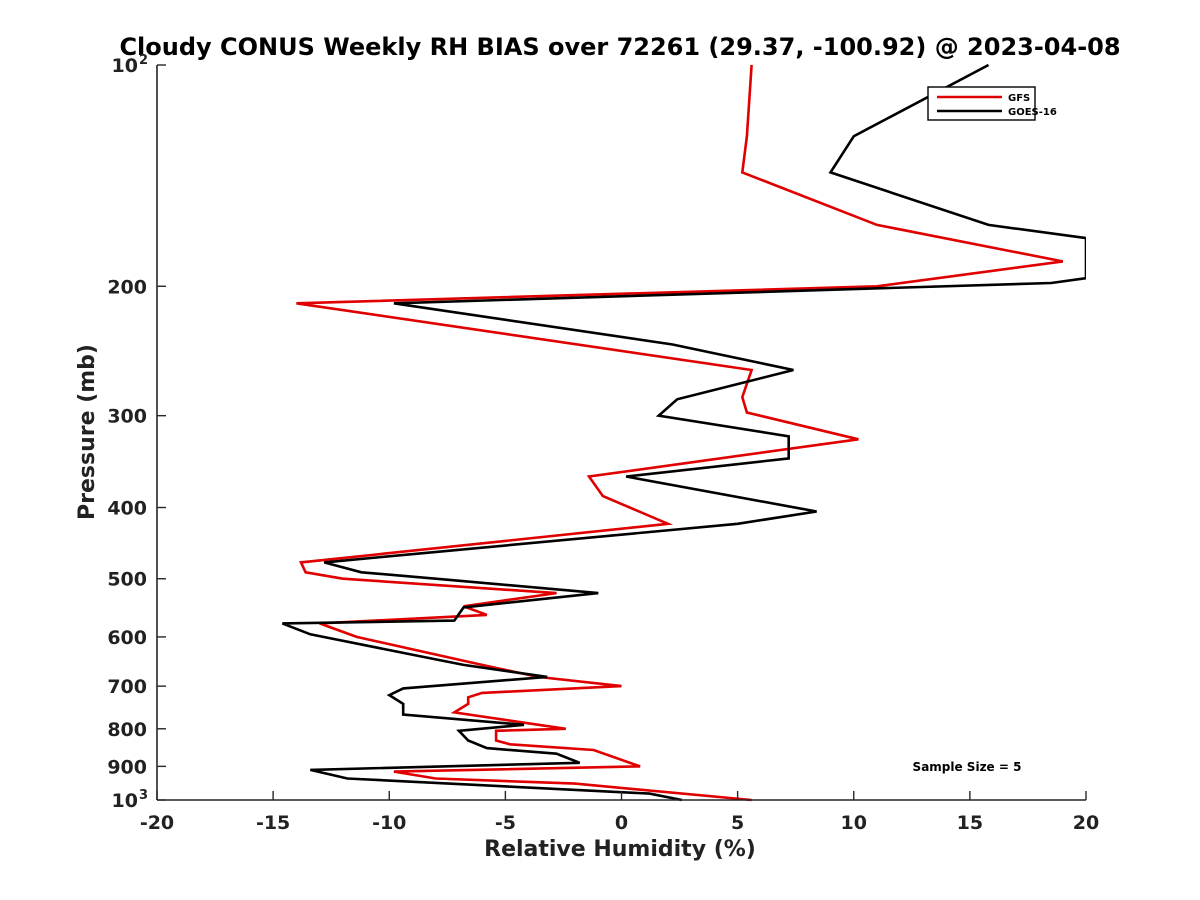  I want to click on y-tick-label: 900, so click(127, 767).